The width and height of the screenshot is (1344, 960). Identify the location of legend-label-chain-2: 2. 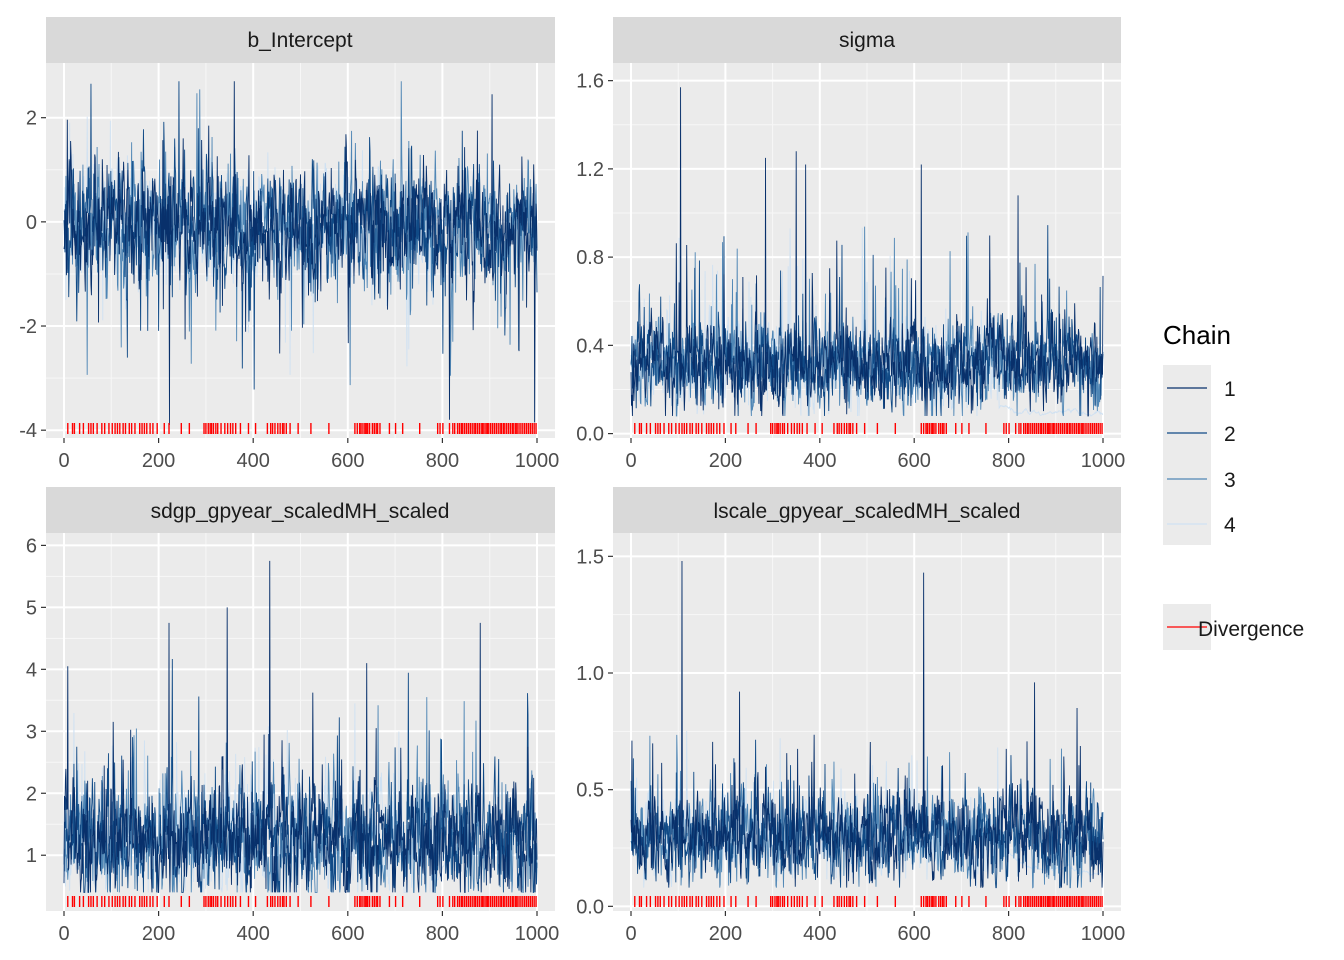
(1230, 434).